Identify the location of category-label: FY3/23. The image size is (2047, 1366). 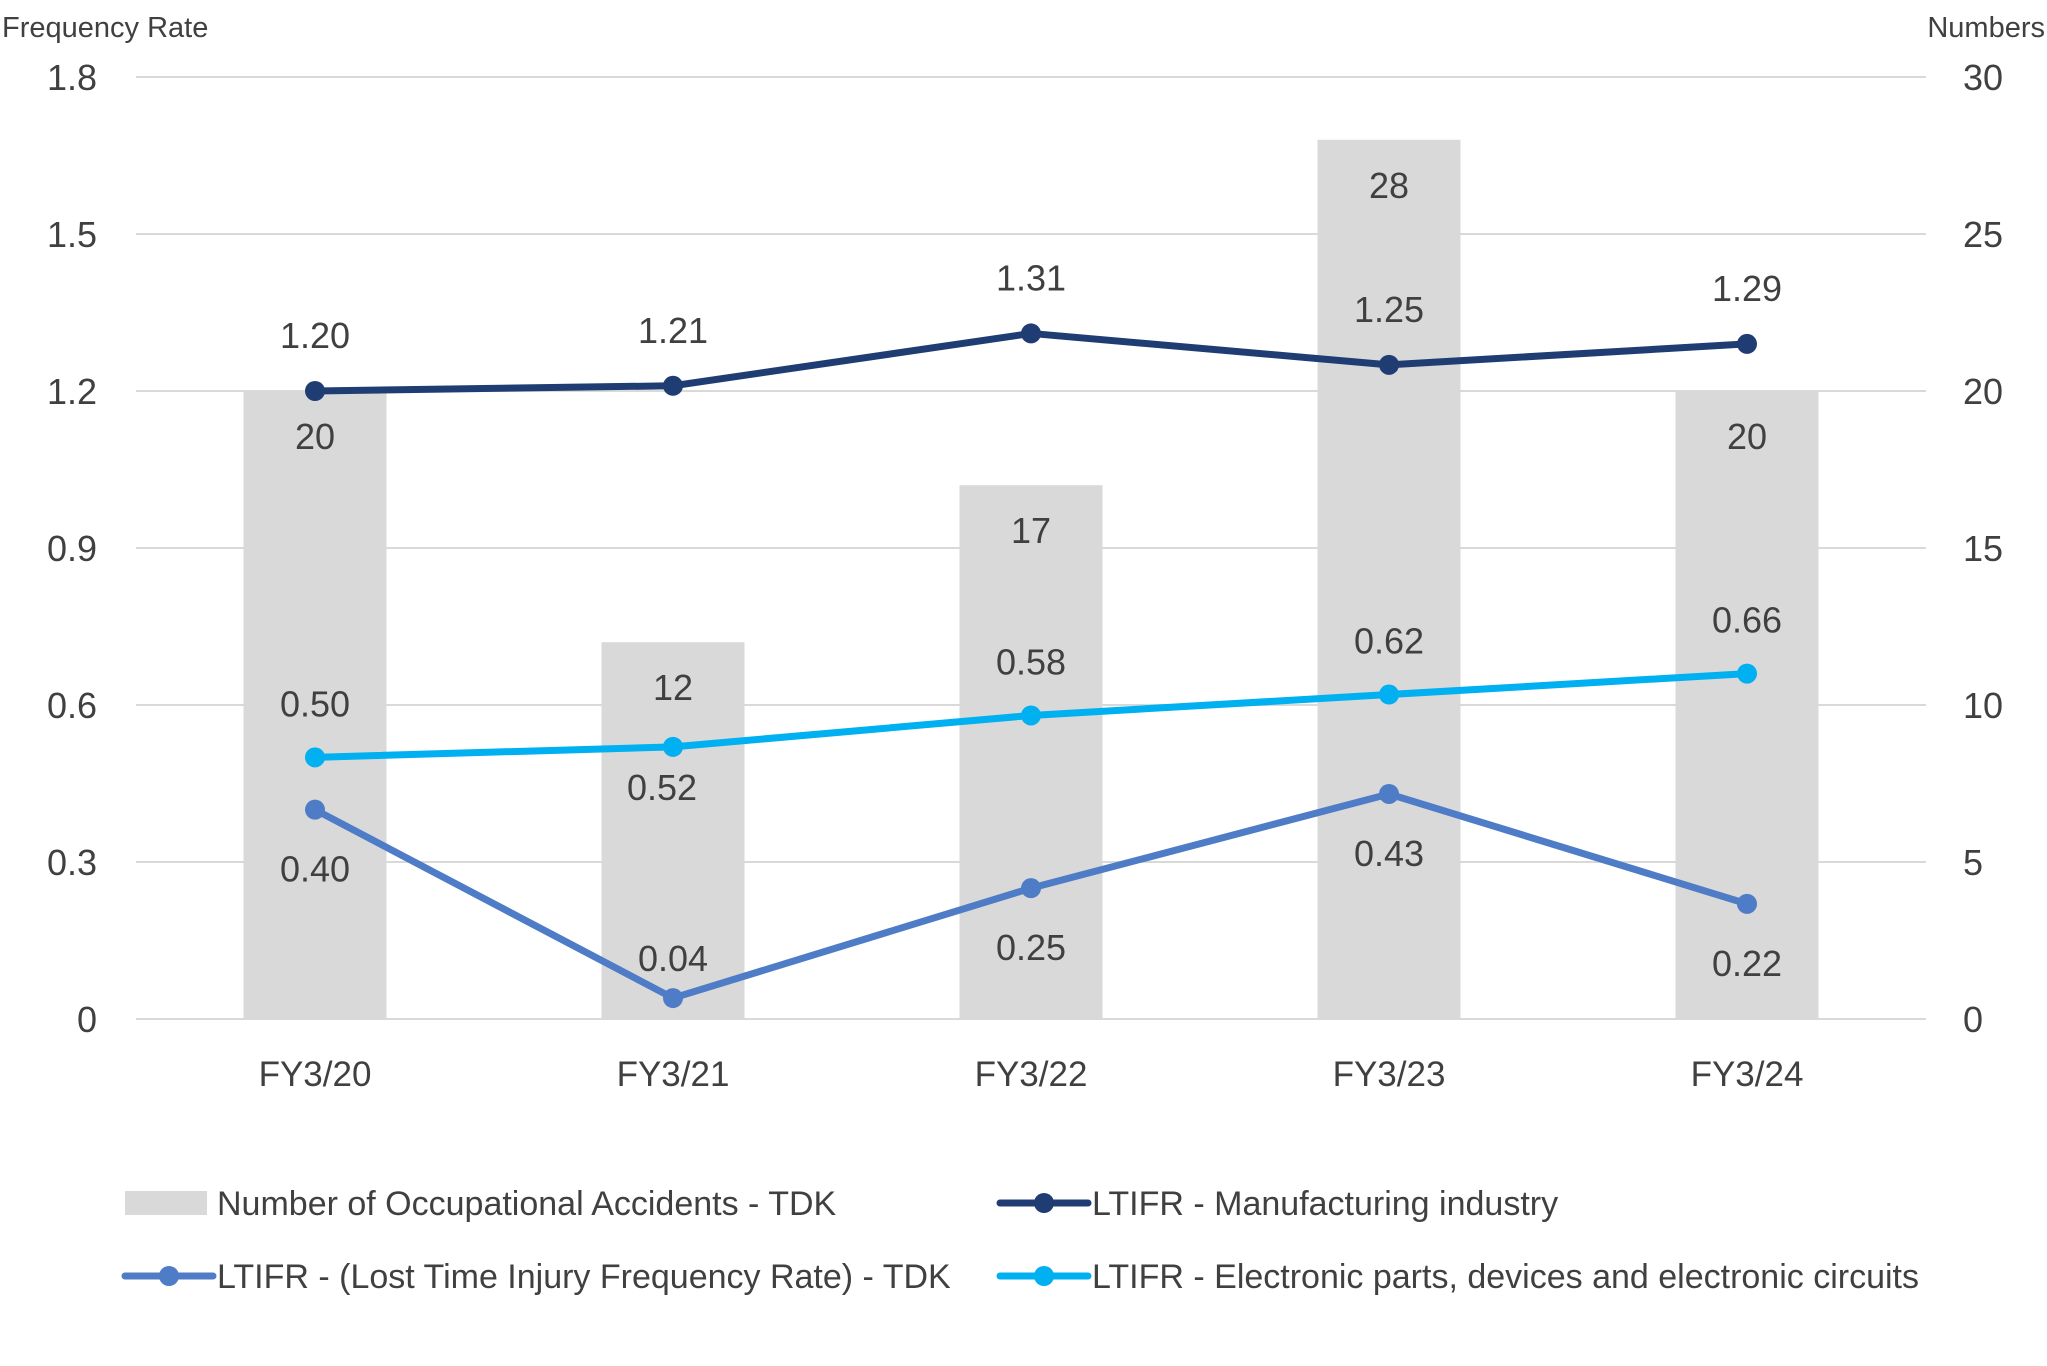
(1389, 1074).